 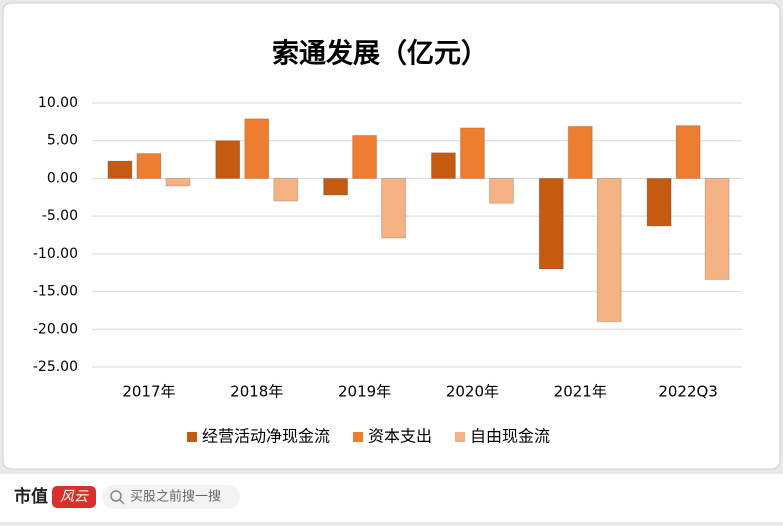 I want to click on logo-text: 市值, so click(x=31, y=496).